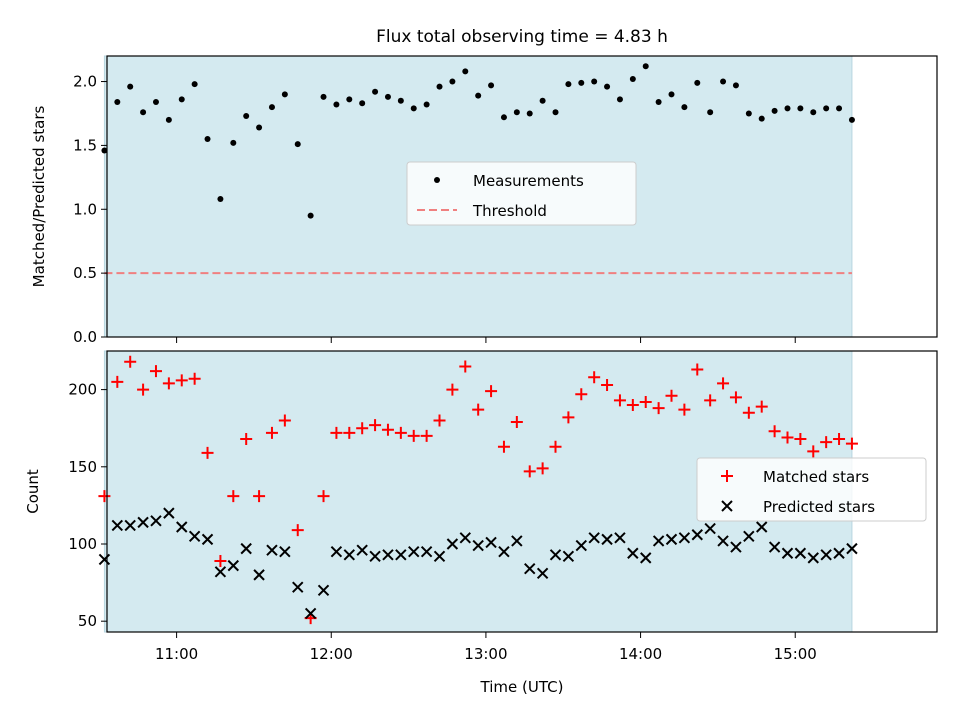 This screenshot has height=720, width=960. What do you see at coordinates (509, 211) in the screenshot?
I see `legend-label: Threshold` at bounding box center [509, 211].